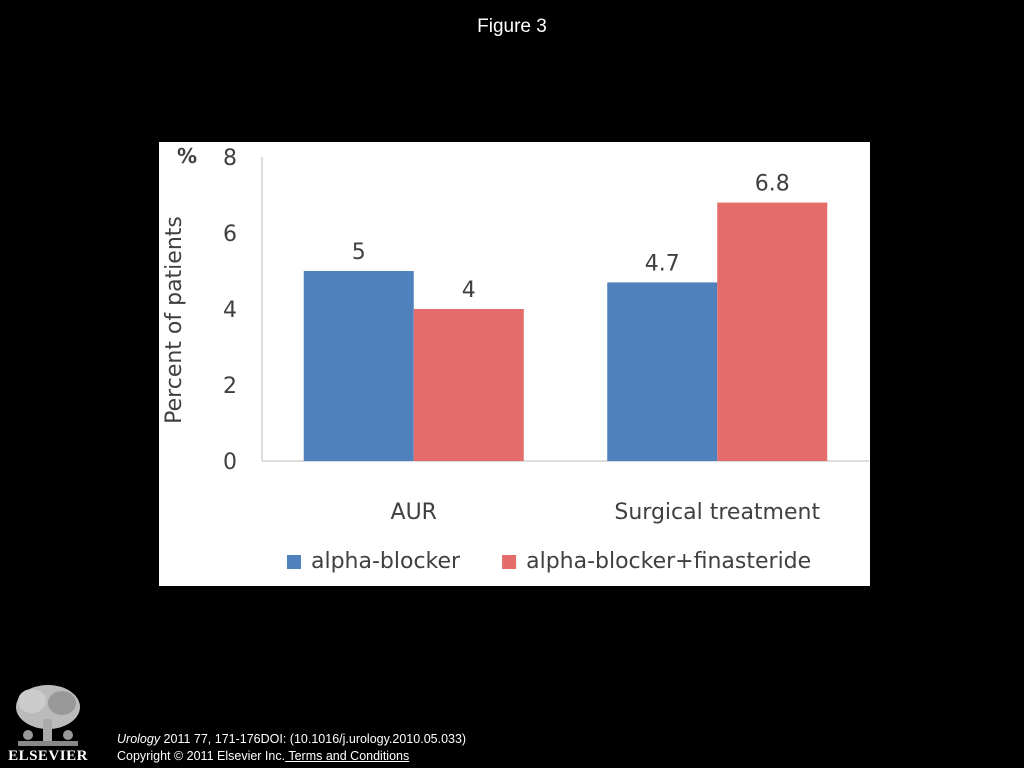  What do you see at coordinates (386, 561) in the screenshot?
I see `legend-label: alpha-blocker` at bounding box center [386, 561].